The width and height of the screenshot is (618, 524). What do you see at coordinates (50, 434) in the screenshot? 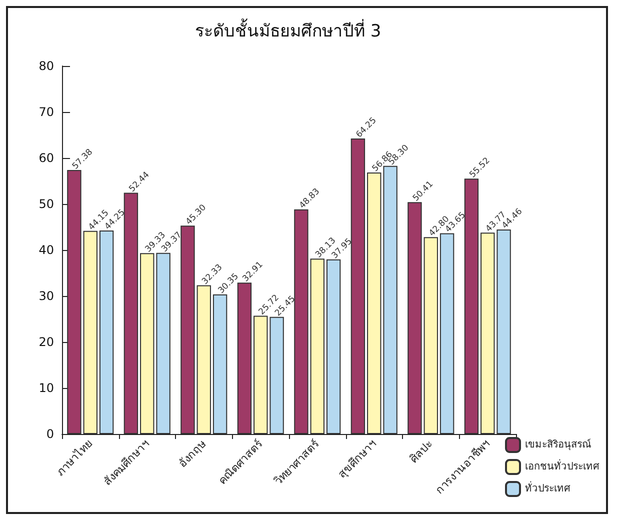
I see `y-tick-label: 0` at bounding box center [50, 434].